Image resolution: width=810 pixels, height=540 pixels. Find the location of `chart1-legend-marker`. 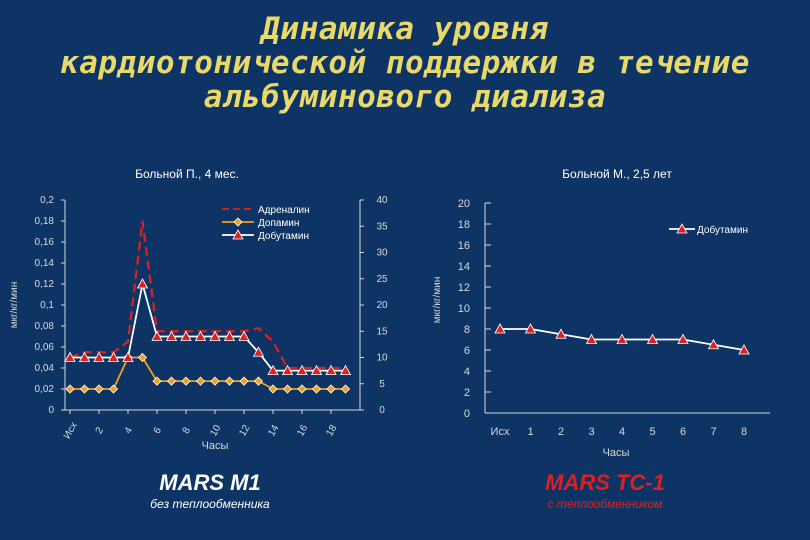

chart1-legend-marker is located at coordinates (238, 234).